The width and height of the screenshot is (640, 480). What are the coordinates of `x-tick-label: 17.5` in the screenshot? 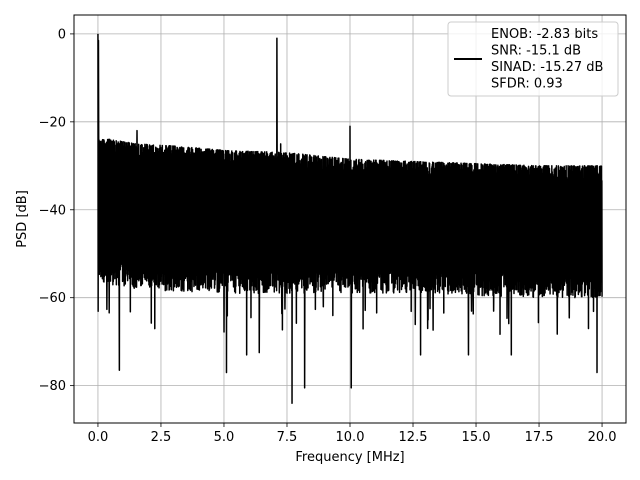 It's located at (539, 437).